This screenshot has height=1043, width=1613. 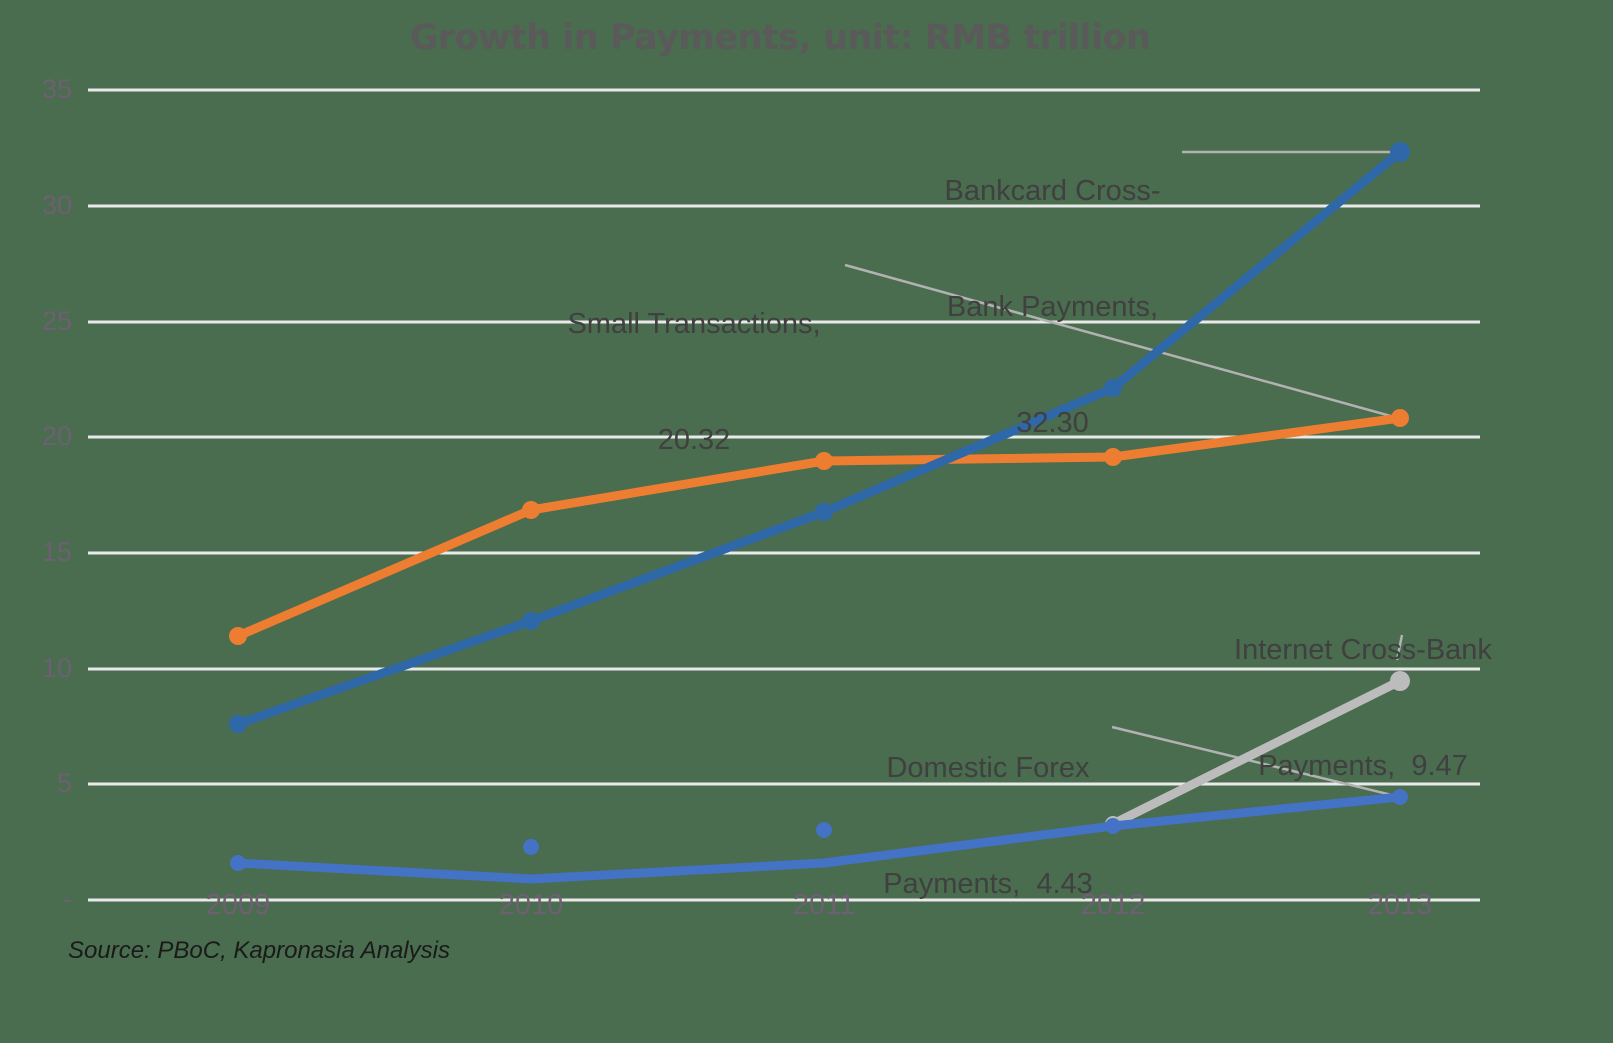 What do you see at coordinates (780, 38) in the screenshot?
I see `chart-title: Growth in Payments, unit: RMB trillion` at bounding box center [780, 38].